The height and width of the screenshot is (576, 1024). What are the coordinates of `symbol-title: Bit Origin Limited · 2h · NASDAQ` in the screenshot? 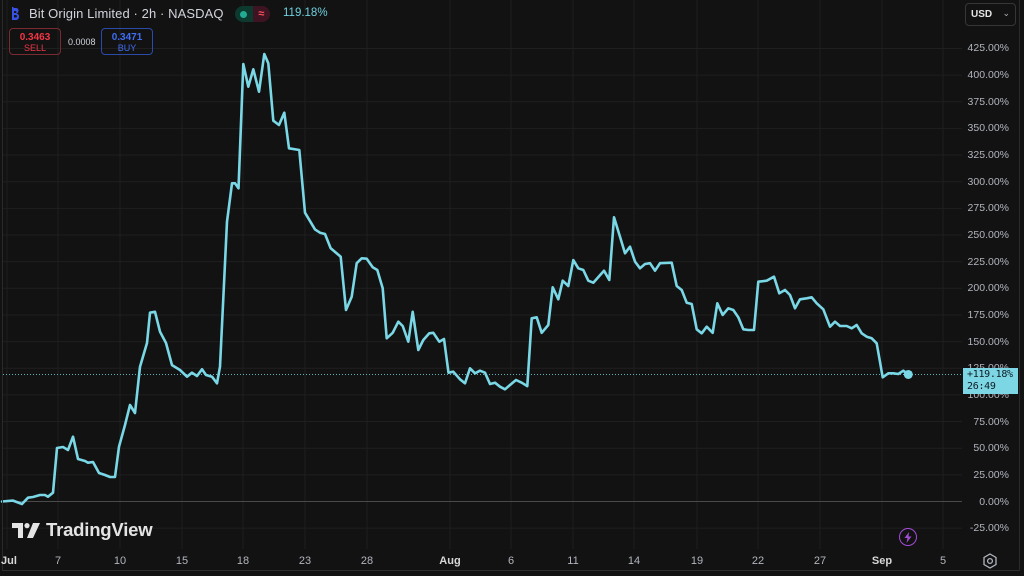 It's located at (126, 13).